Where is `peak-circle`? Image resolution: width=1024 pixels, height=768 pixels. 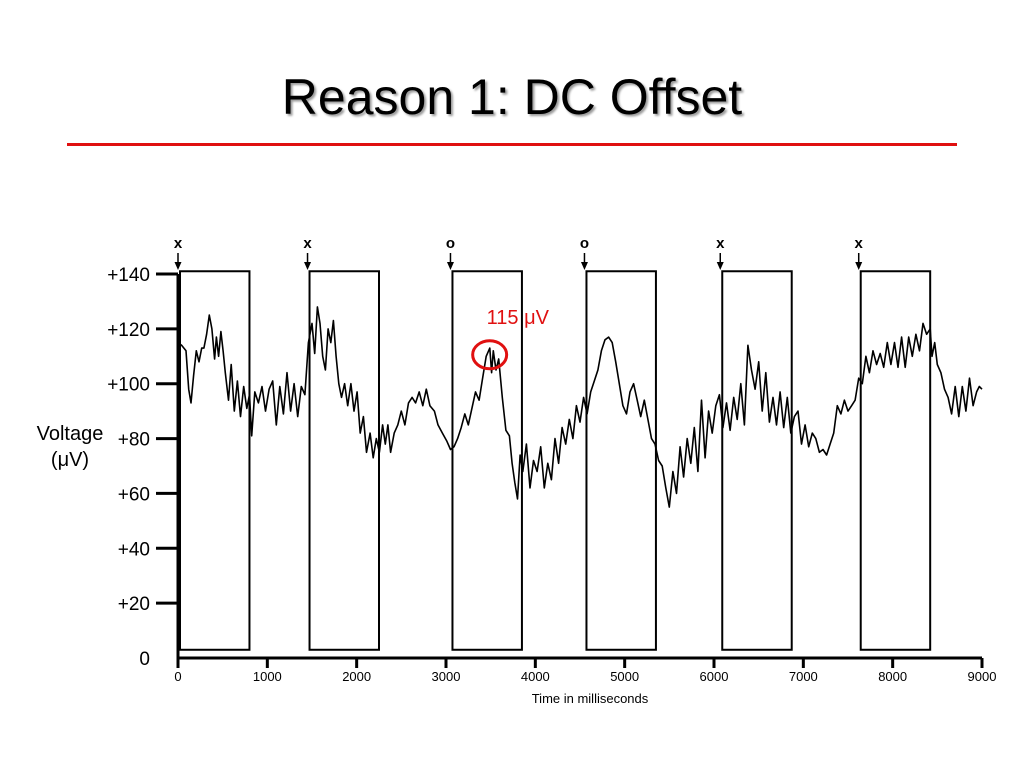 peak-circle is located at coordinates (490, 355).